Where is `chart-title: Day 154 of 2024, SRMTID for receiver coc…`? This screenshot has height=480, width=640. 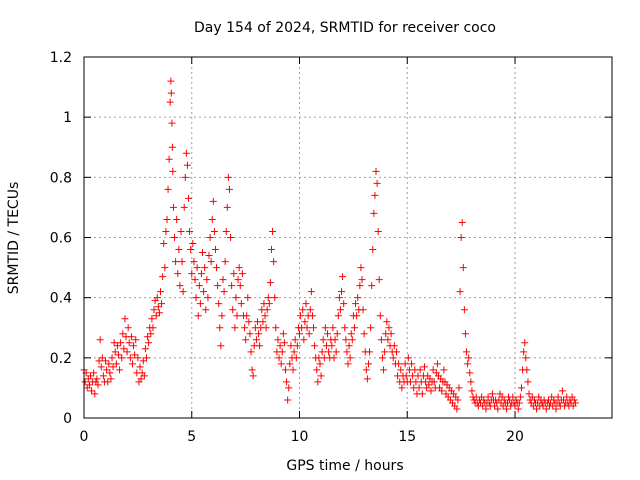
chart-title: Day 154 of 2024, SRMTID for receiver coc… is located at coordinates (345, 28).